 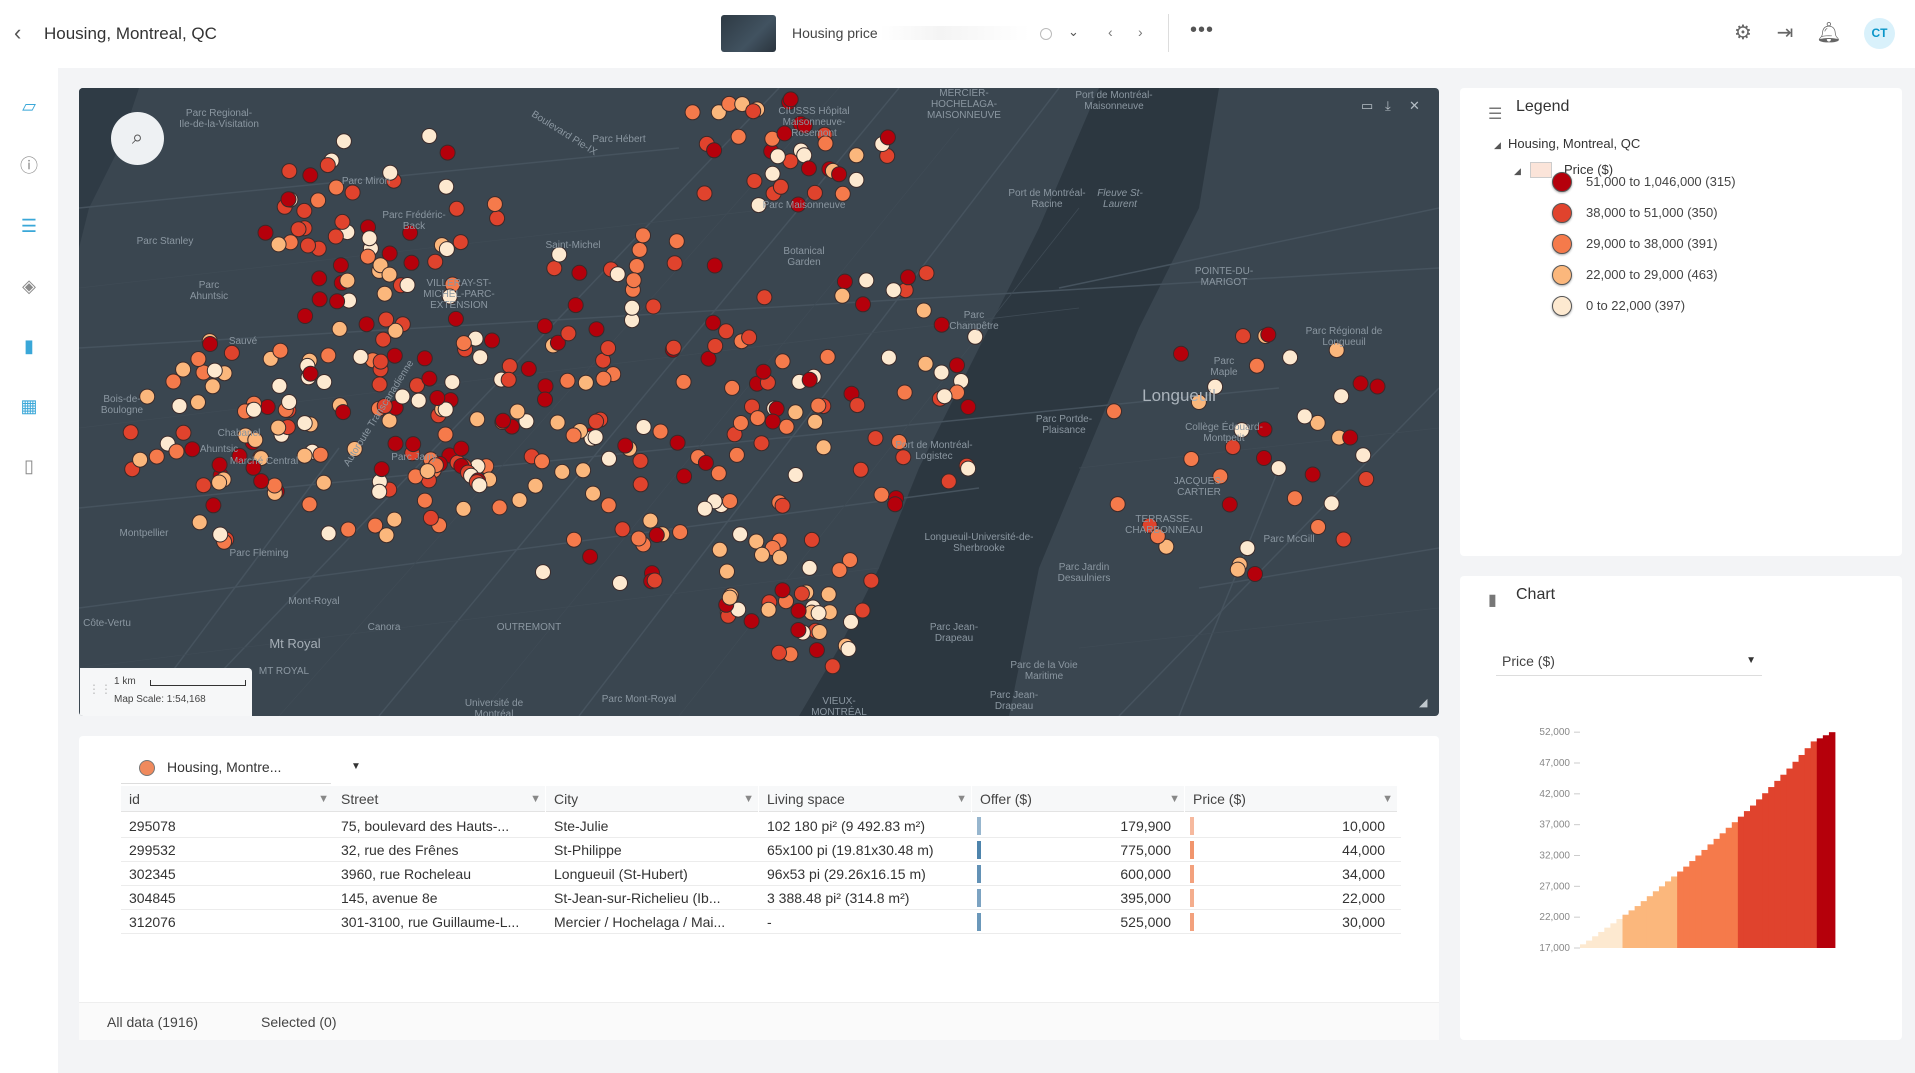 What do you see at coordinates (299, 1022) in the screenshot?
I see `tab-selected: Selected (0)` at bounding box center [299, 1022].